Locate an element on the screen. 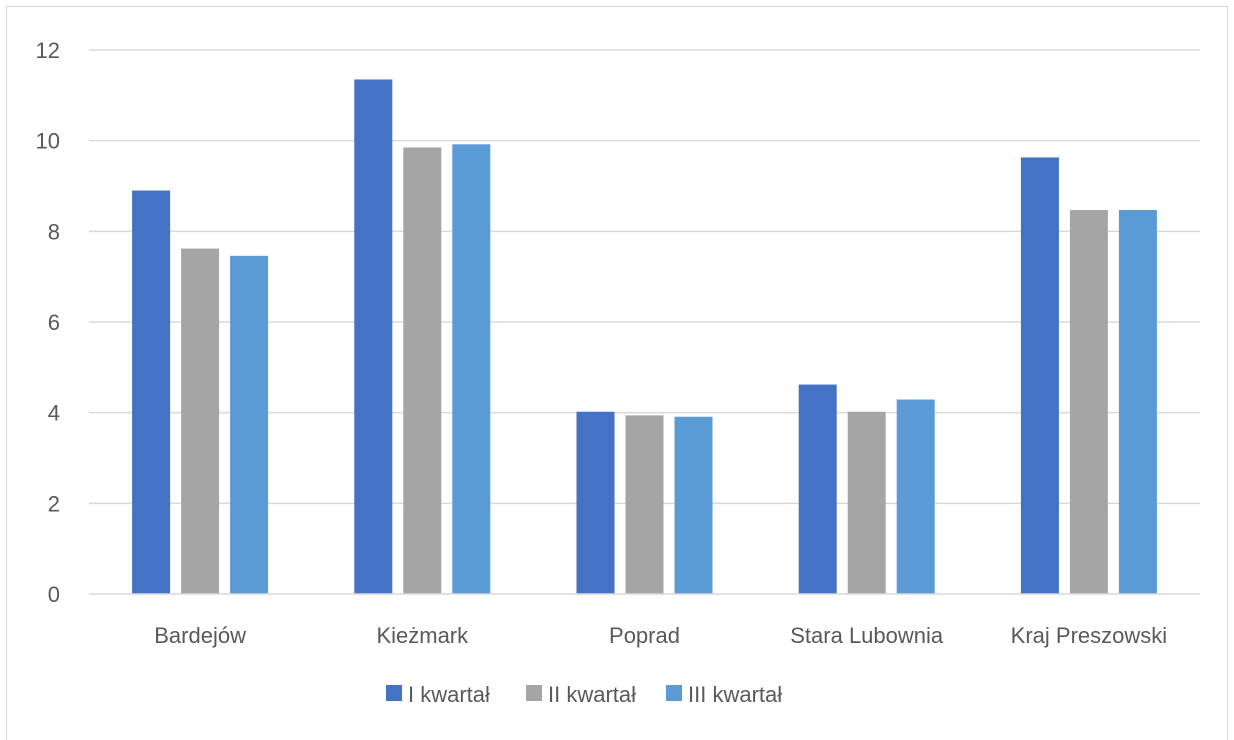 The height and width of the screenshot is (740, 1234). x-category-label: Kraj Preszowski is located at coordinates (1089, 635).